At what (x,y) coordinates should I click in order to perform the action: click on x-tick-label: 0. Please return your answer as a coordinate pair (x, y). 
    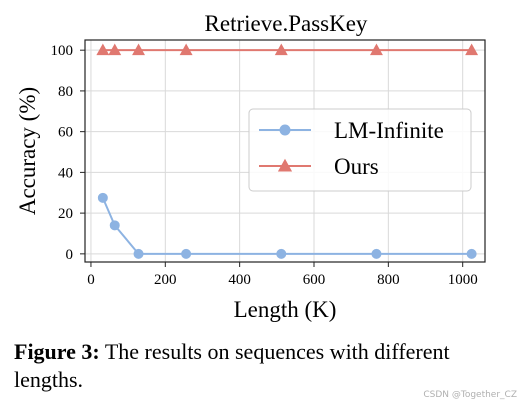
    Looking at the image, I should click on (91, 280).